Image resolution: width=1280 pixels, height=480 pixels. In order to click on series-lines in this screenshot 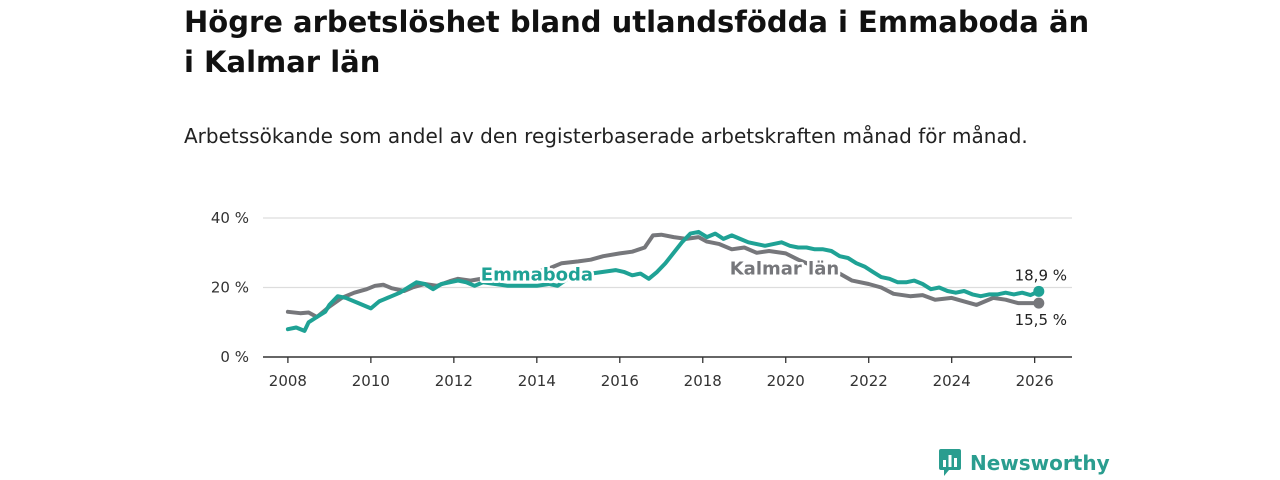, I will do `click(663, 281)`.